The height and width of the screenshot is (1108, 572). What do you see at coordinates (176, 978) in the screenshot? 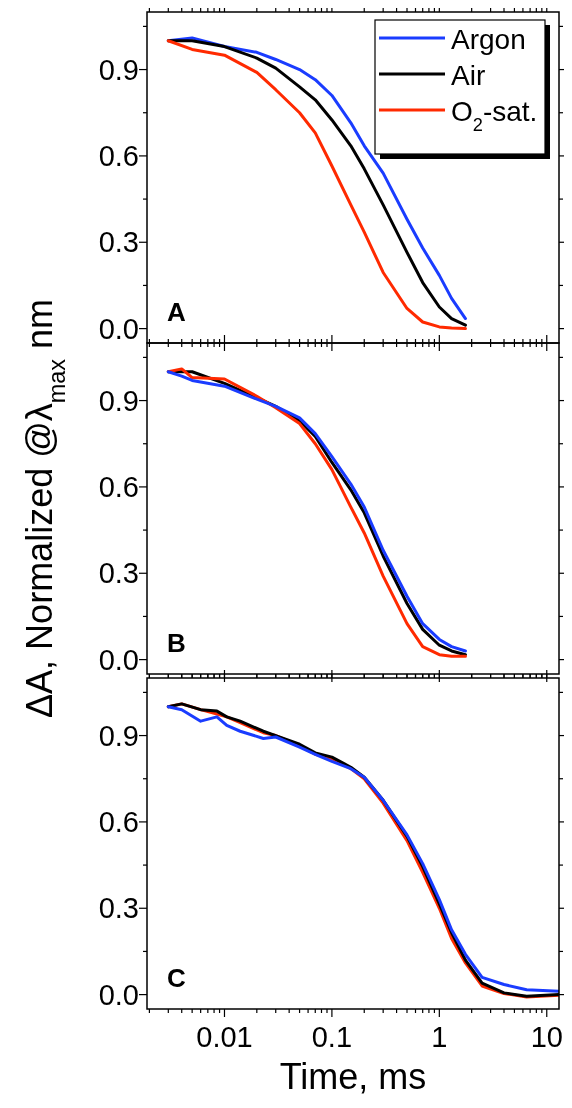
I see `annotation: C` at bounding box center [176, 978].